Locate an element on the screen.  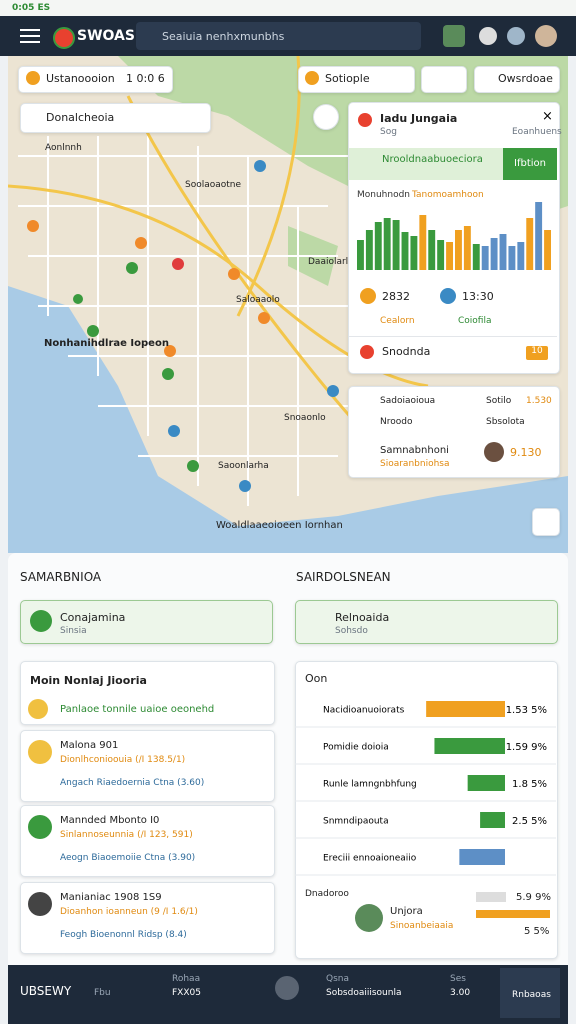
item-title: Malona 901 is located at coordinates (89, 745).